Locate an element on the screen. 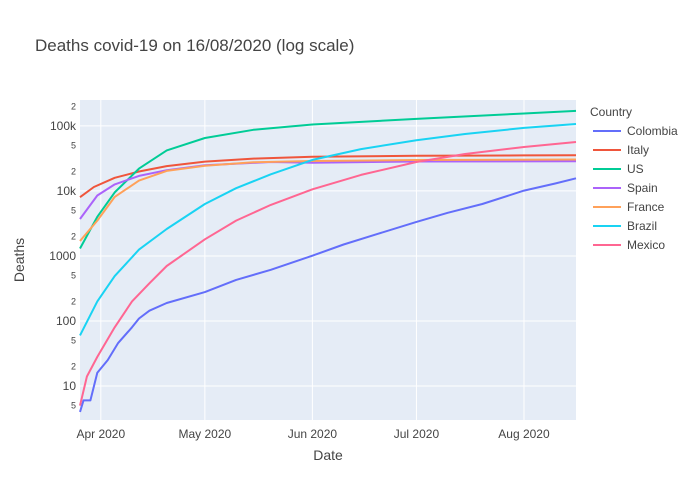  x-axis-title: Date is located at coordinates (328, 455).